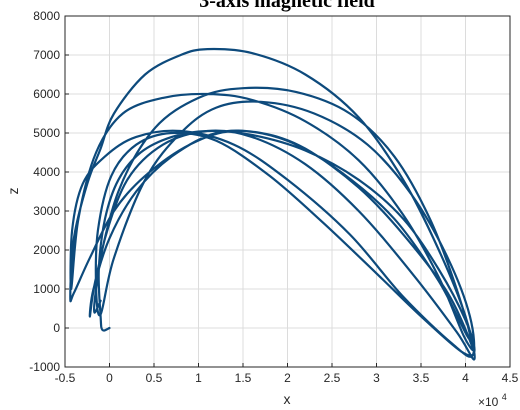 The width and height of the screenshot is (520, 410). What do you see at coordinates (46, 16) in the screenshot?
I see `y-tick-label: 8000` at bounding box center [46, 16].